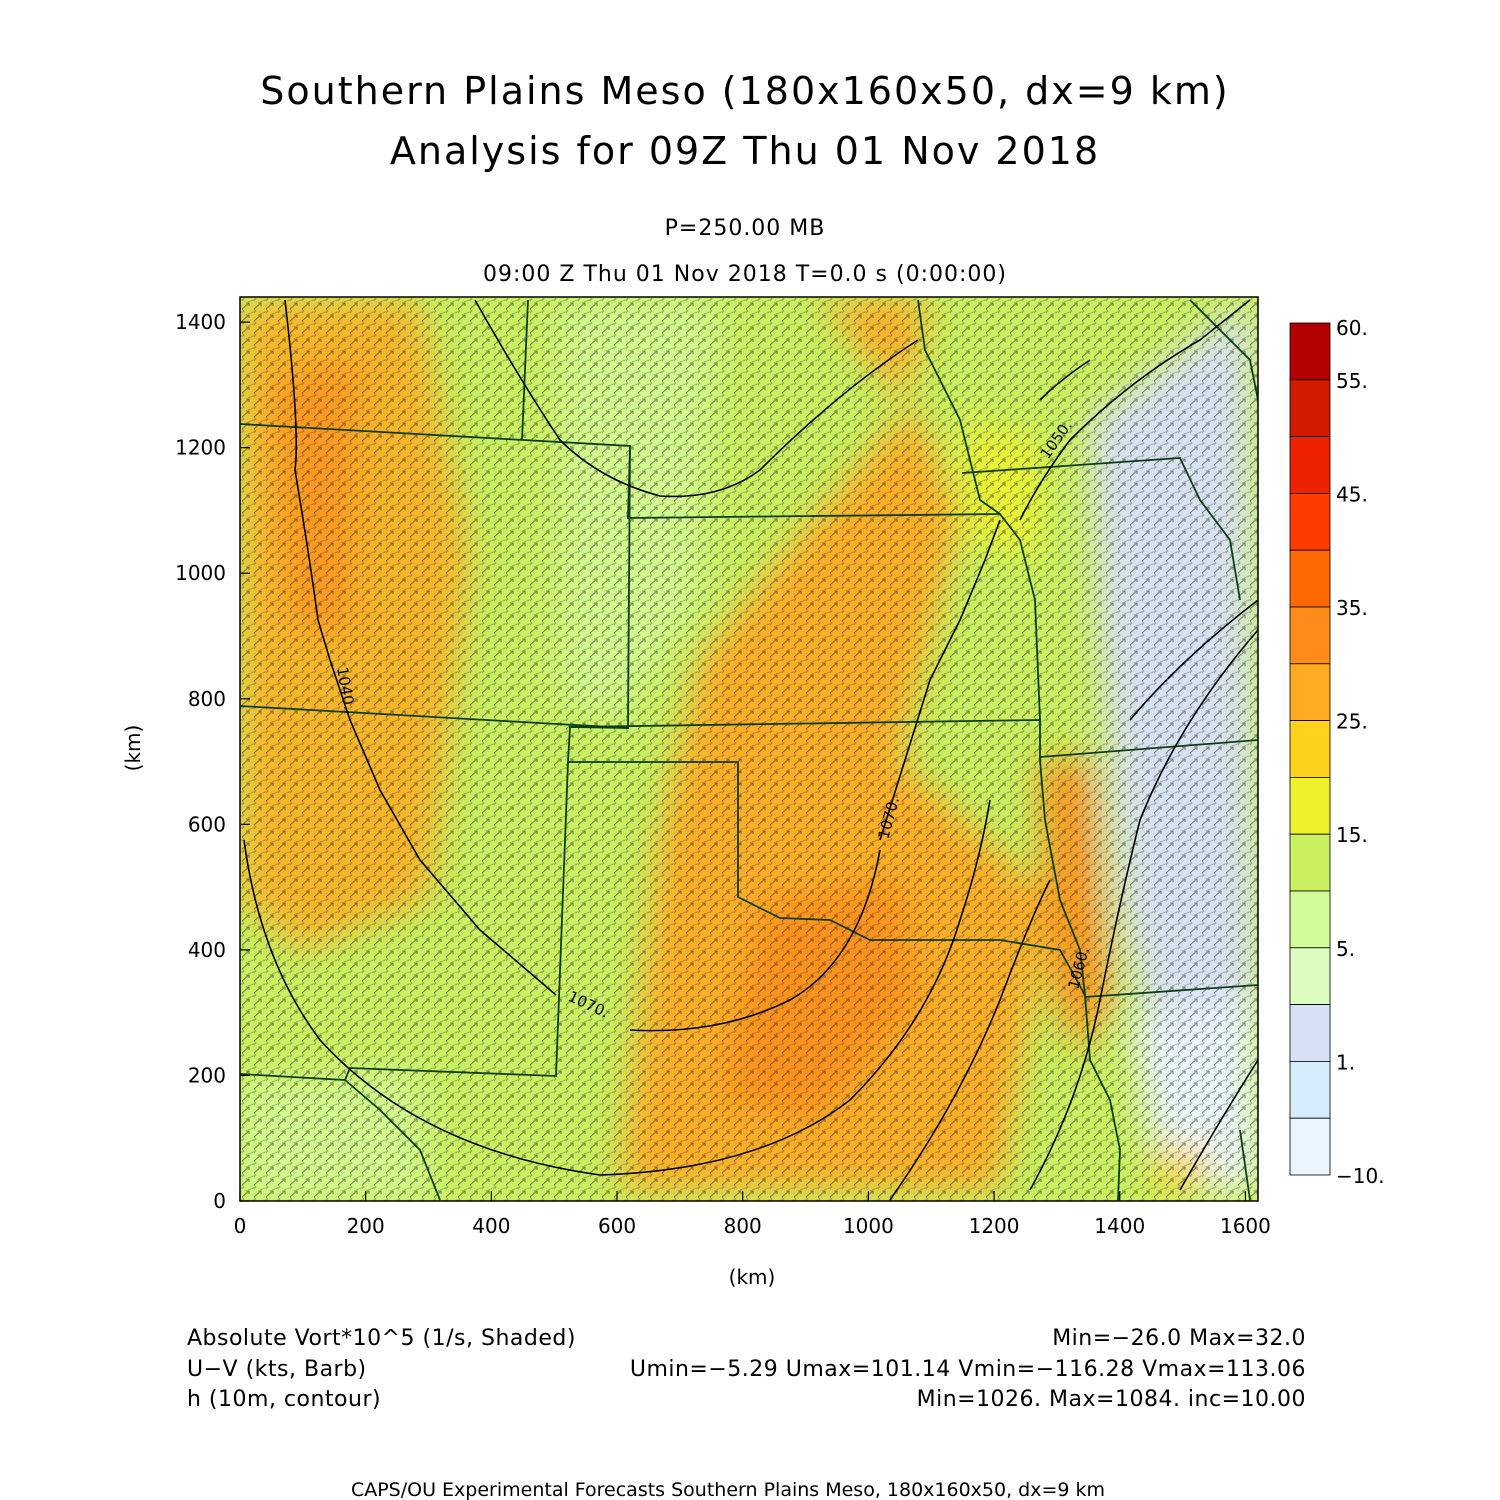  What do you see at coordinates (1352, 722) in the screenshot?
I see `colorbar-label: 25.` at bounding box center [1352, 722].